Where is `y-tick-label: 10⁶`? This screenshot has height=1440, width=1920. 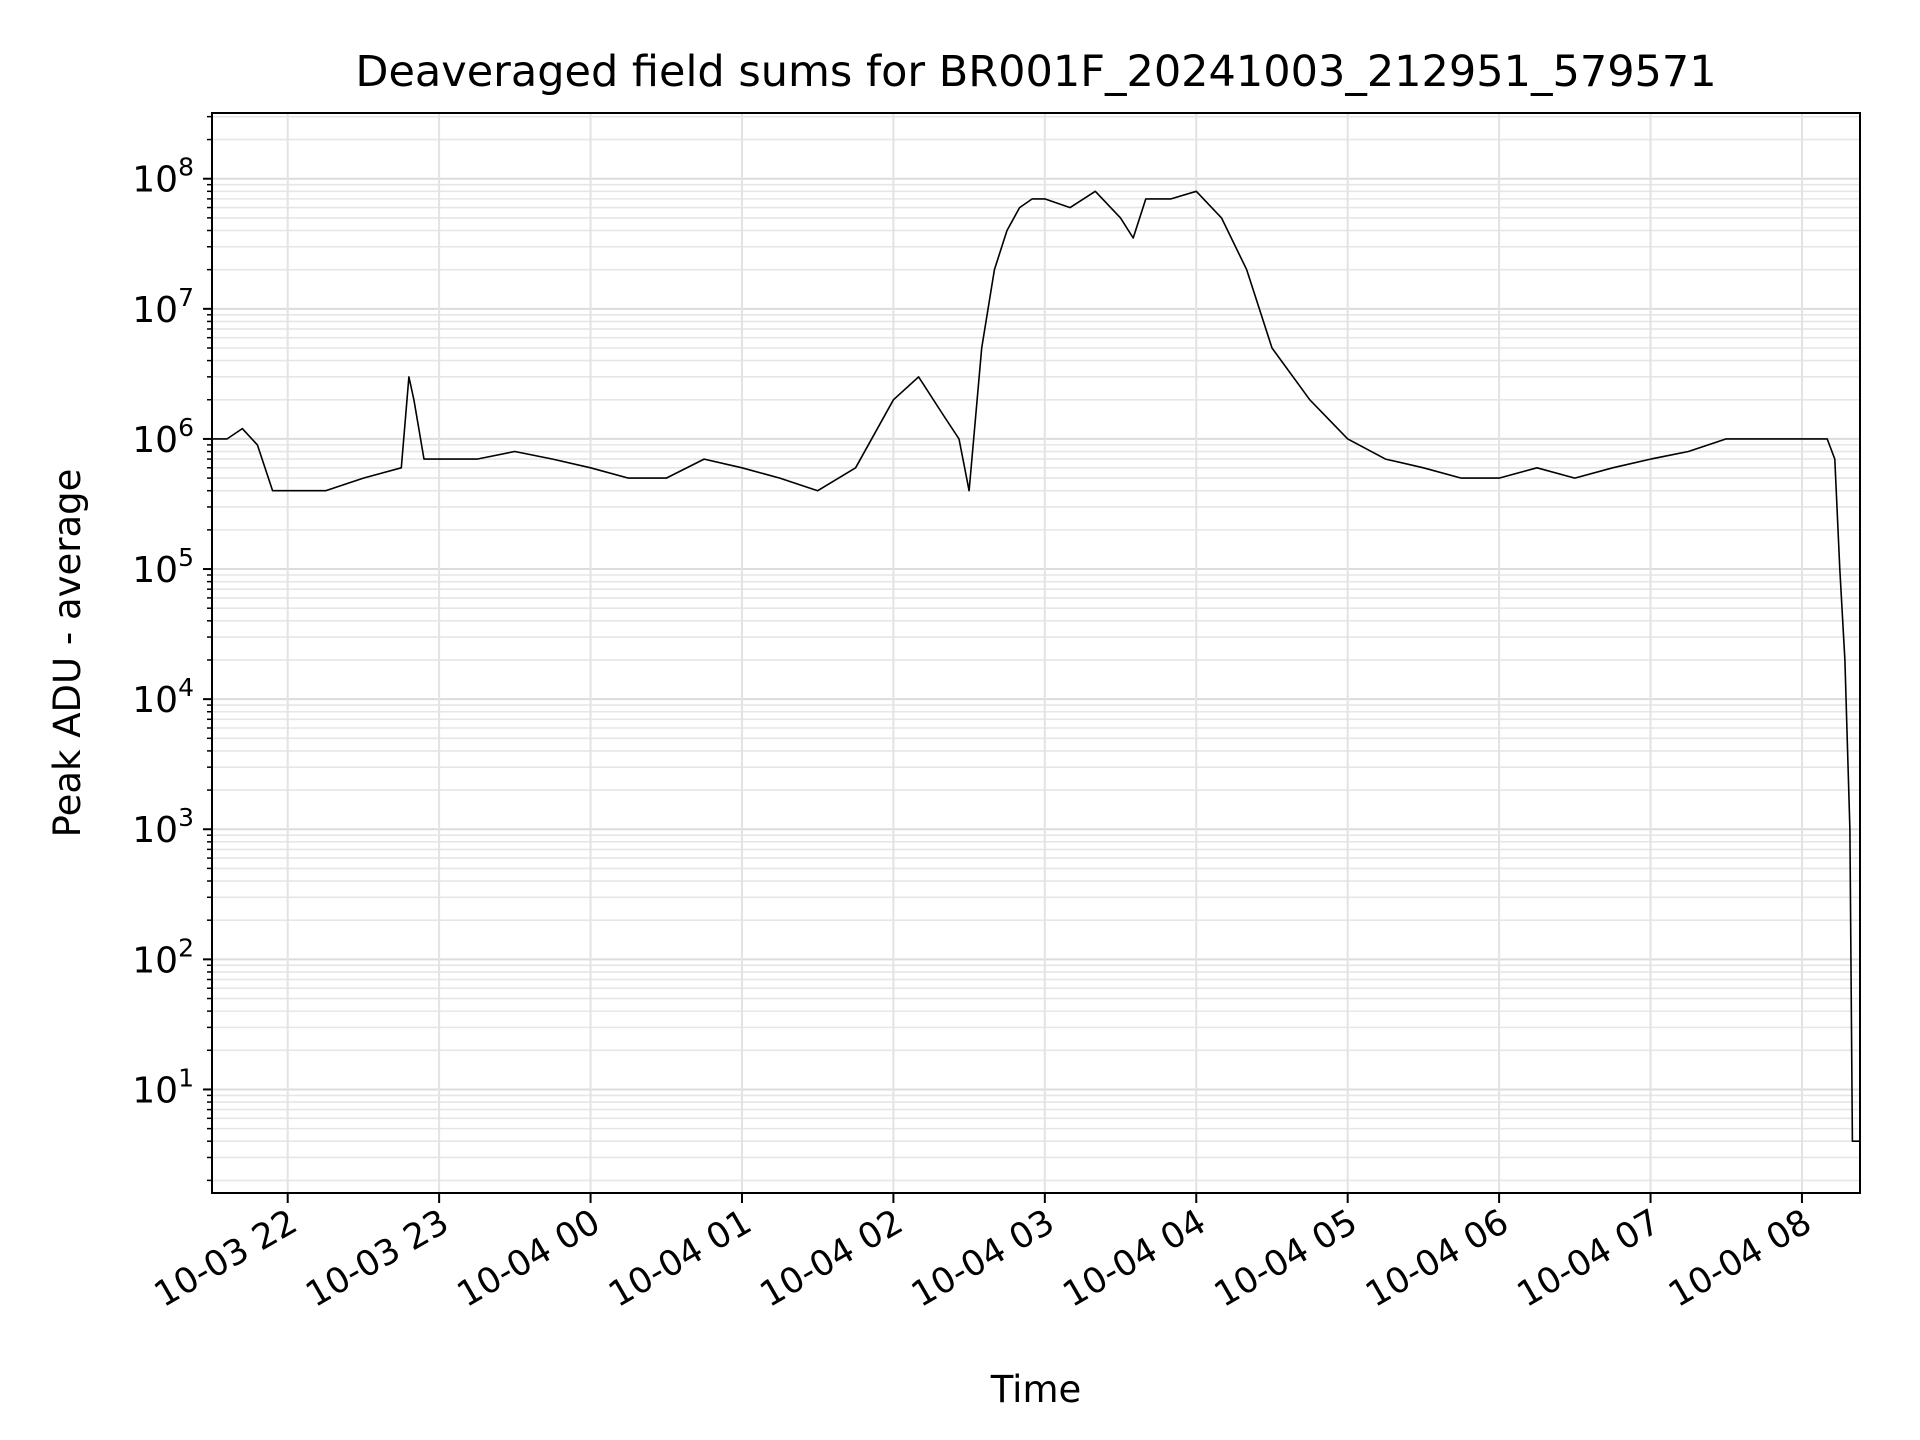 y-tick-label: 10⁶ is located at coordinates (163, 437).